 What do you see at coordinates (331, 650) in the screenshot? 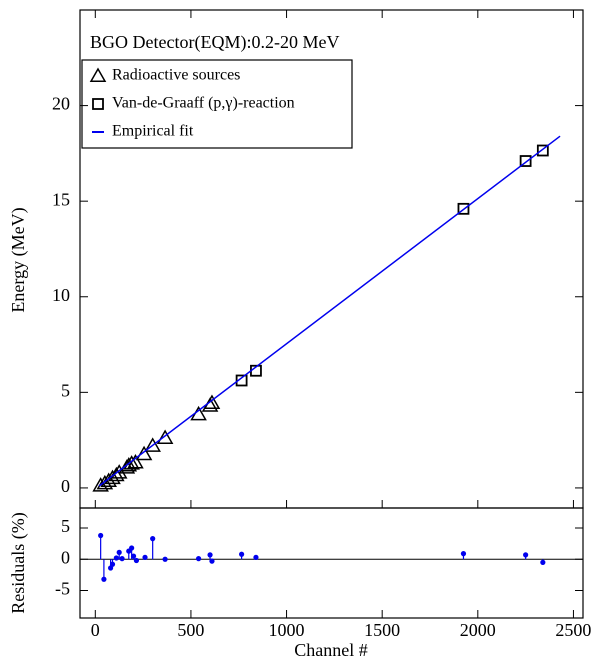
I see `x-axis-label: Channel #` at bounding box center [331, 650].